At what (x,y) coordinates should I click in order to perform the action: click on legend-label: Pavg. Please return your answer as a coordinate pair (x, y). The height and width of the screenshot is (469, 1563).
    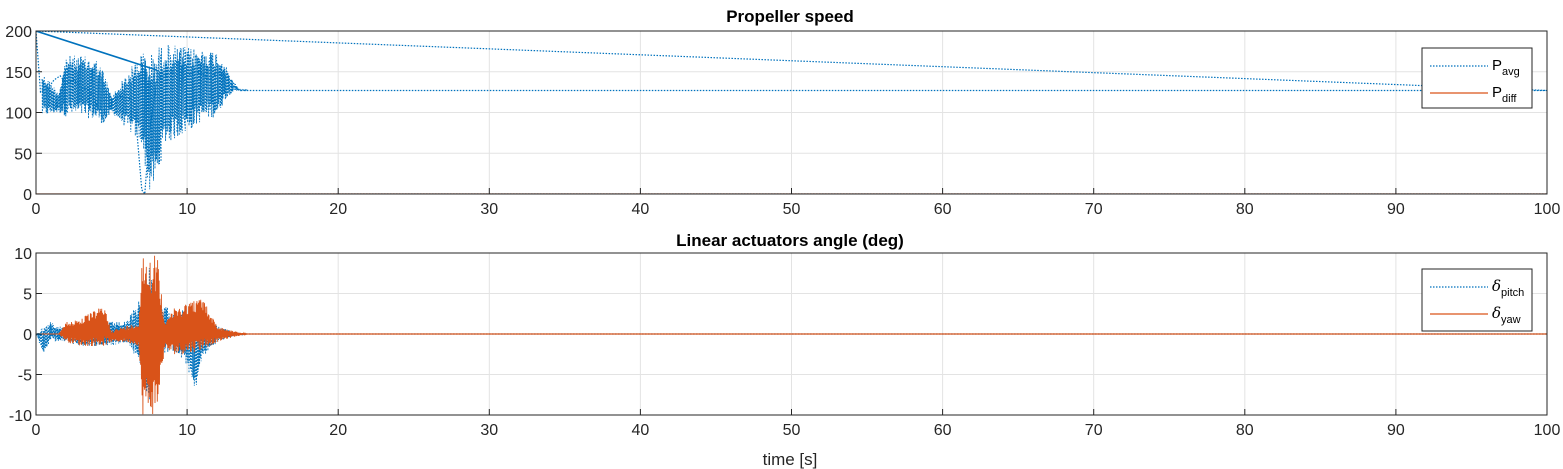
    Looking at the image, I should click on (1506, 67).